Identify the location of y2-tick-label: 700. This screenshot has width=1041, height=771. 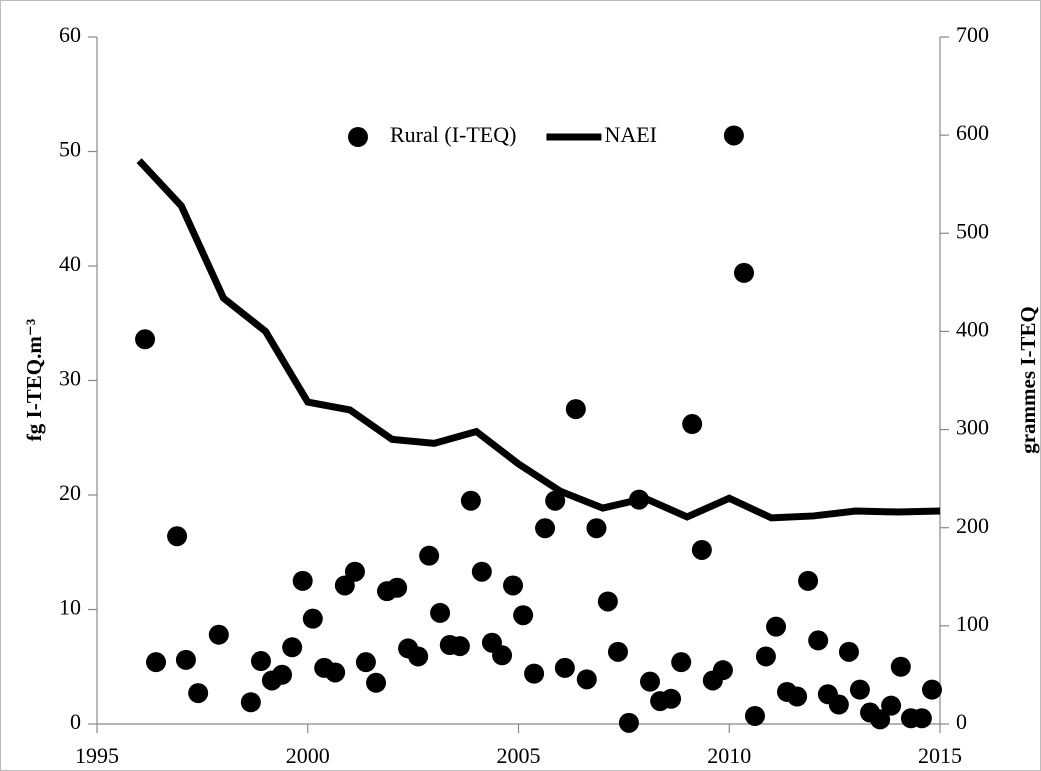
(972, 34).